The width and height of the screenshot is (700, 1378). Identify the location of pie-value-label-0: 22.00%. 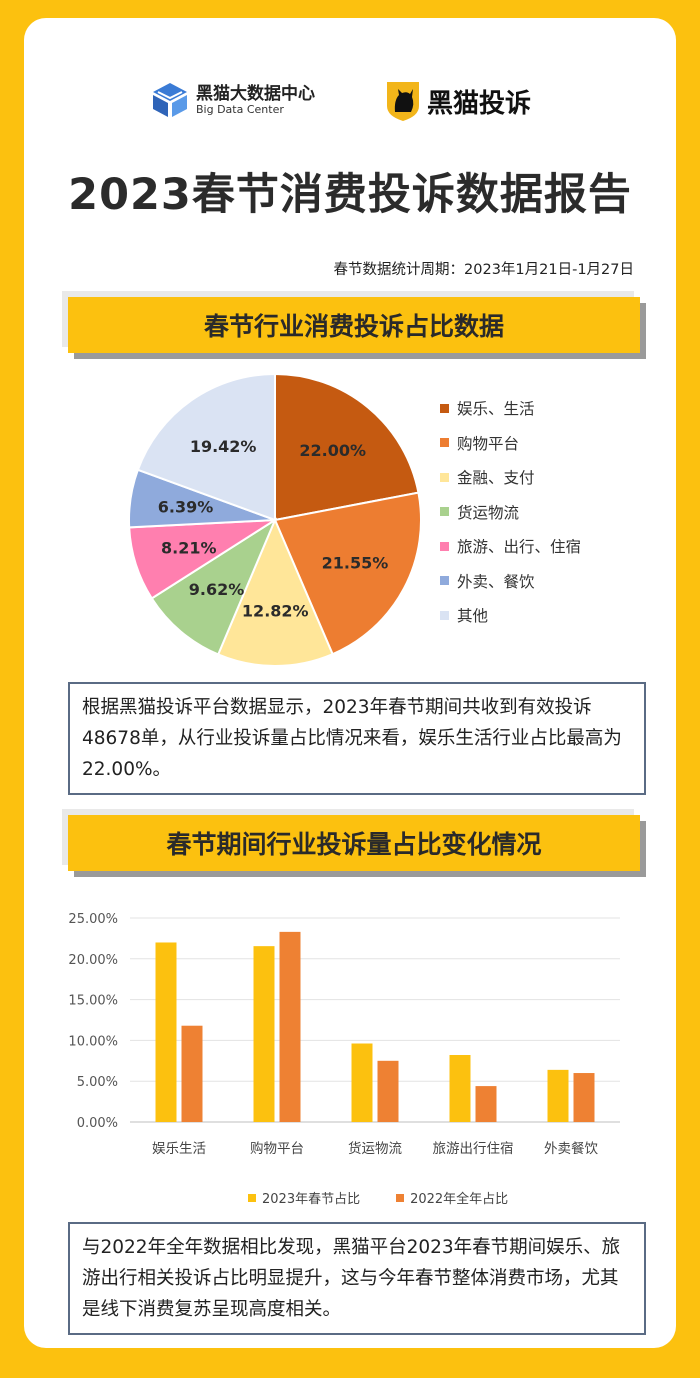
(332, 450).